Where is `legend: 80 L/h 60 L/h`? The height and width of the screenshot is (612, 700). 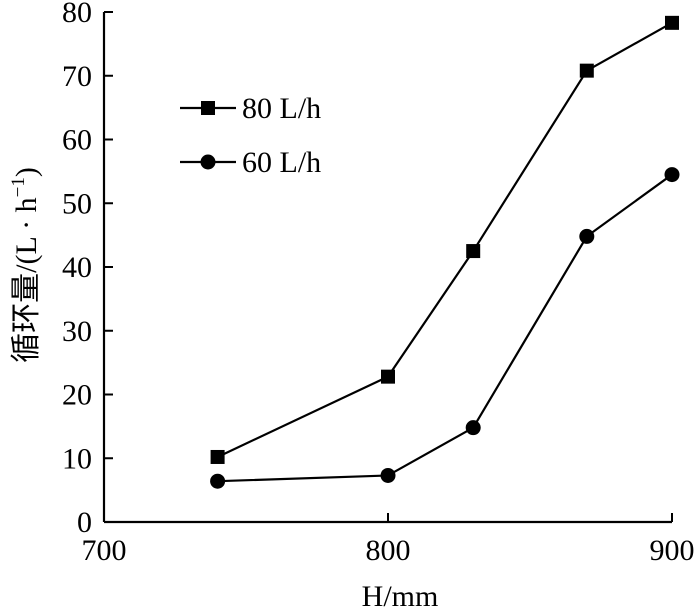 legend: 80 L/h 60 L/h is located at coordinates (250, 135).